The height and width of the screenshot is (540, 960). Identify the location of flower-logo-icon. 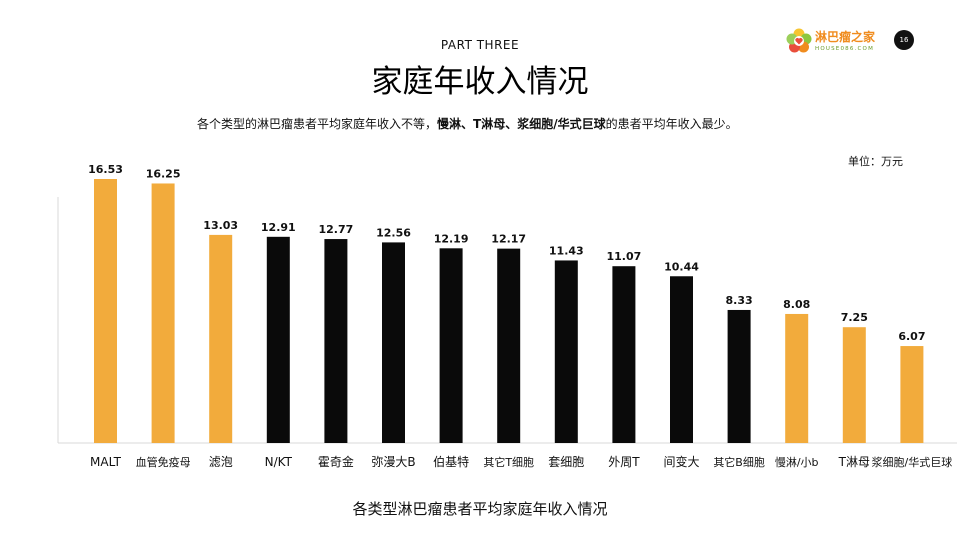
(799, 40).